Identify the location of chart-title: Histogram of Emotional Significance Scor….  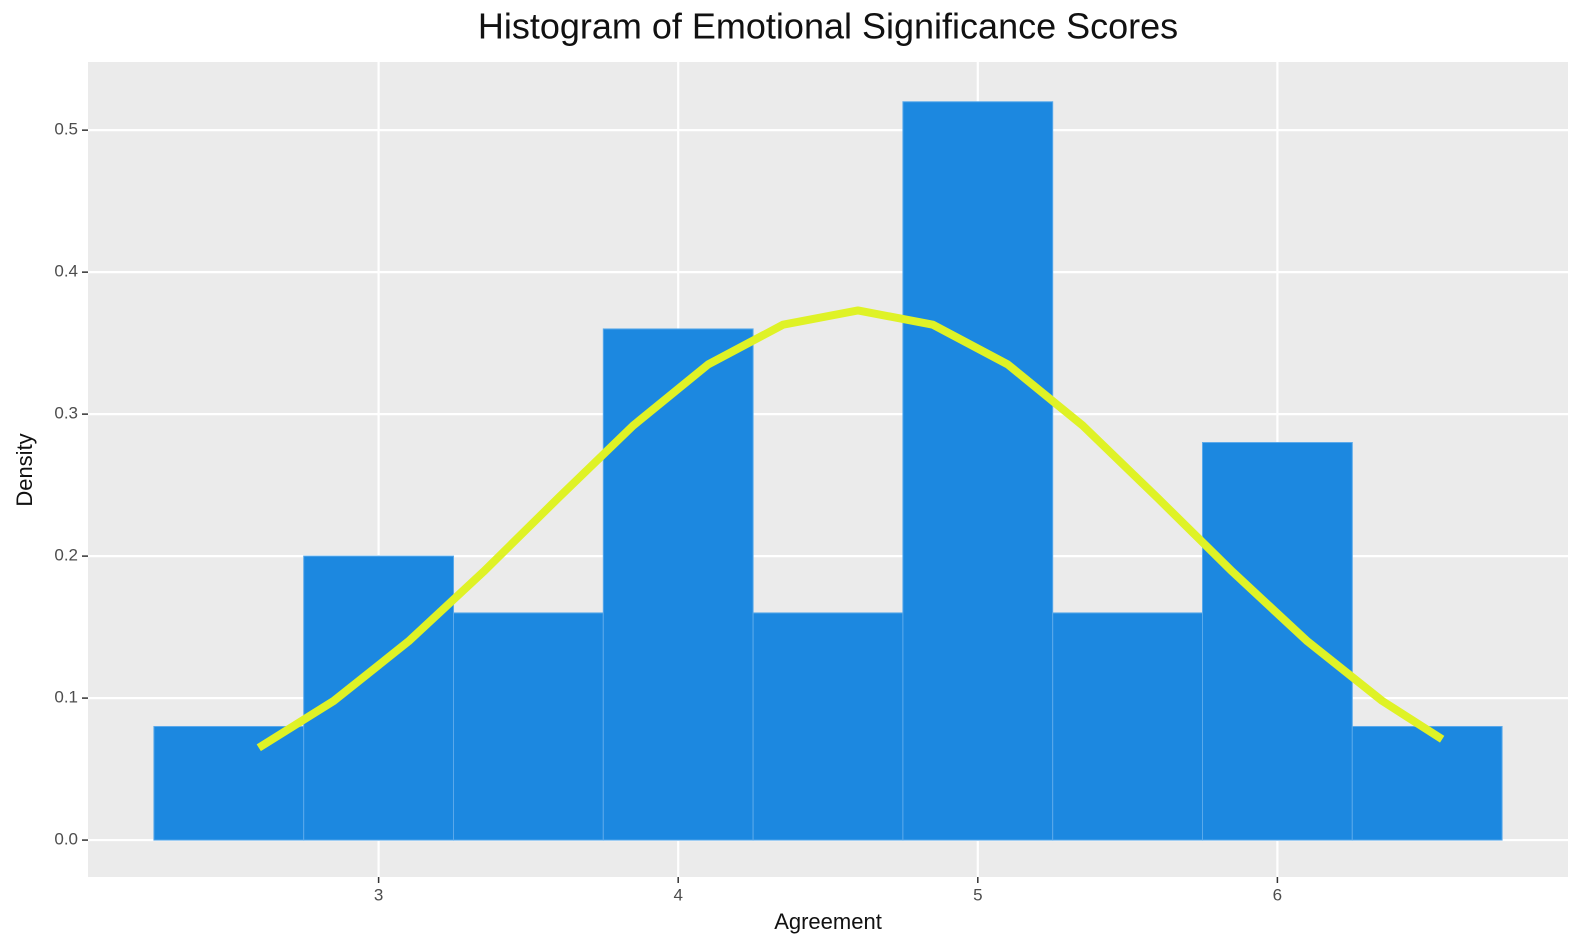
(828, 26).